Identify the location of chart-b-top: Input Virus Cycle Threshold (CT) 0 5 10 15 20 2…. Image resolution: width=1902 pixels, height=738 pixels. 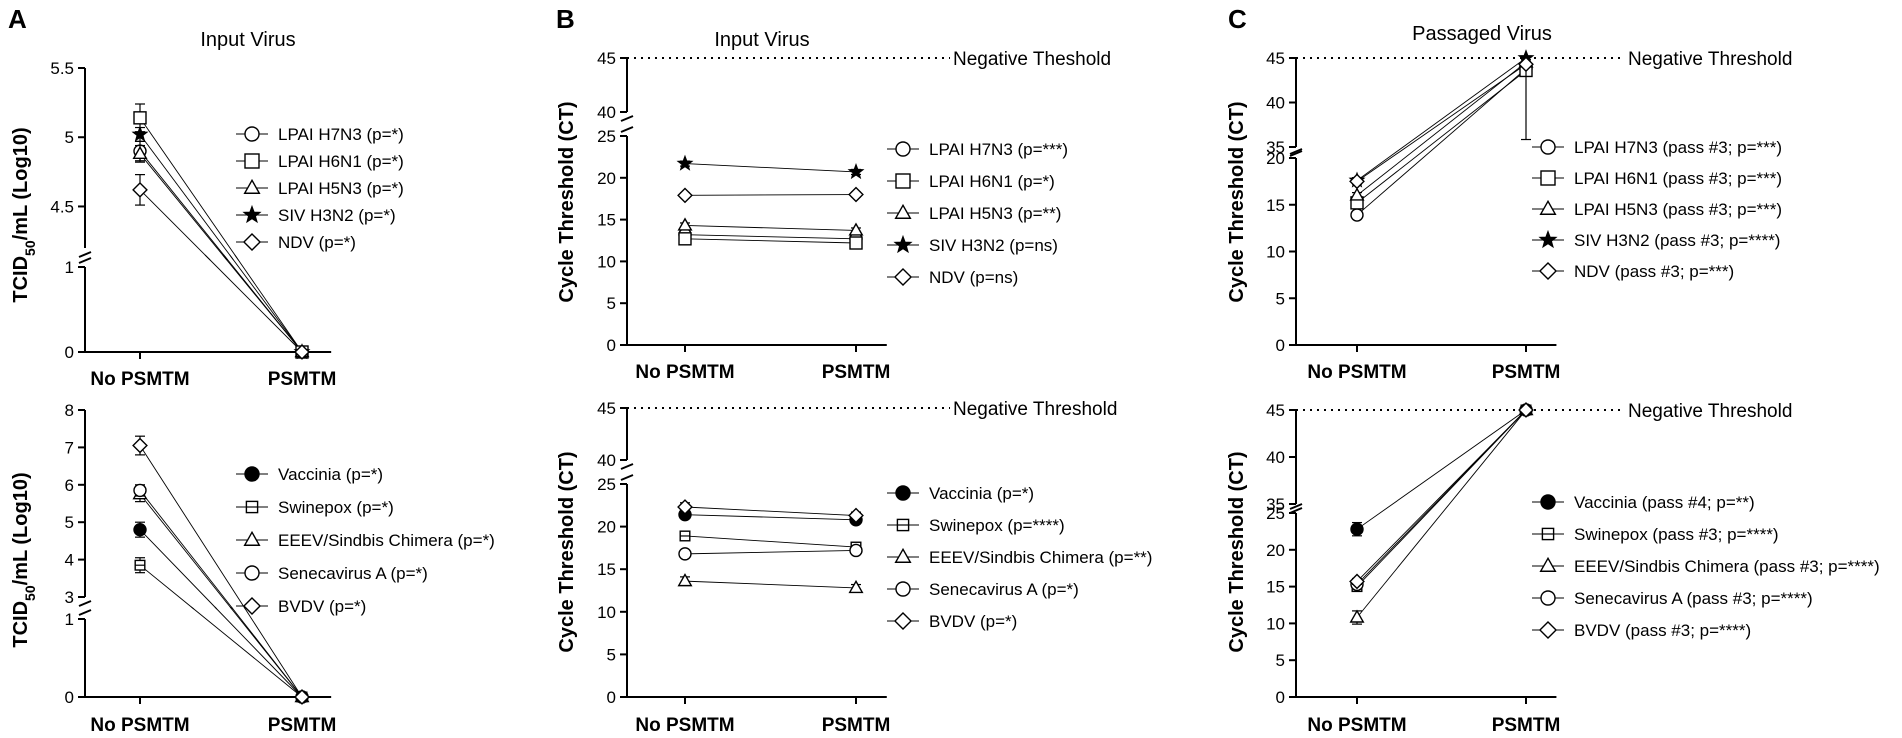
(833, 206).